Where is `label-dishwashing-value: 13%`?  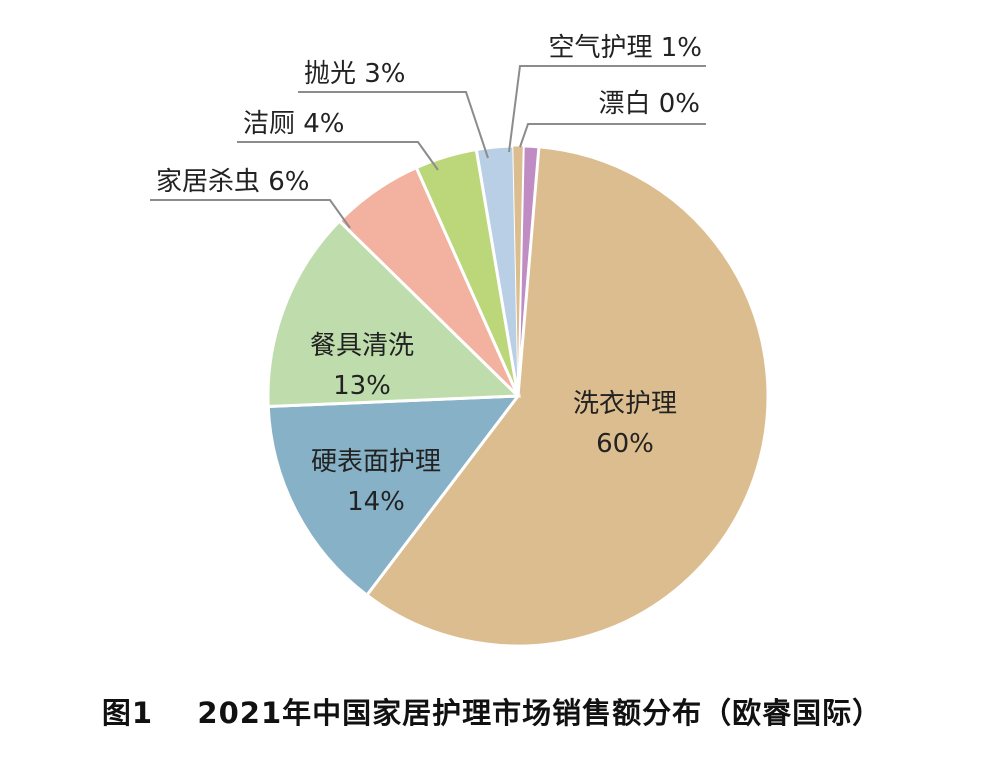 label-dishwashing-value: 13% is located at coordinates (362, 386).